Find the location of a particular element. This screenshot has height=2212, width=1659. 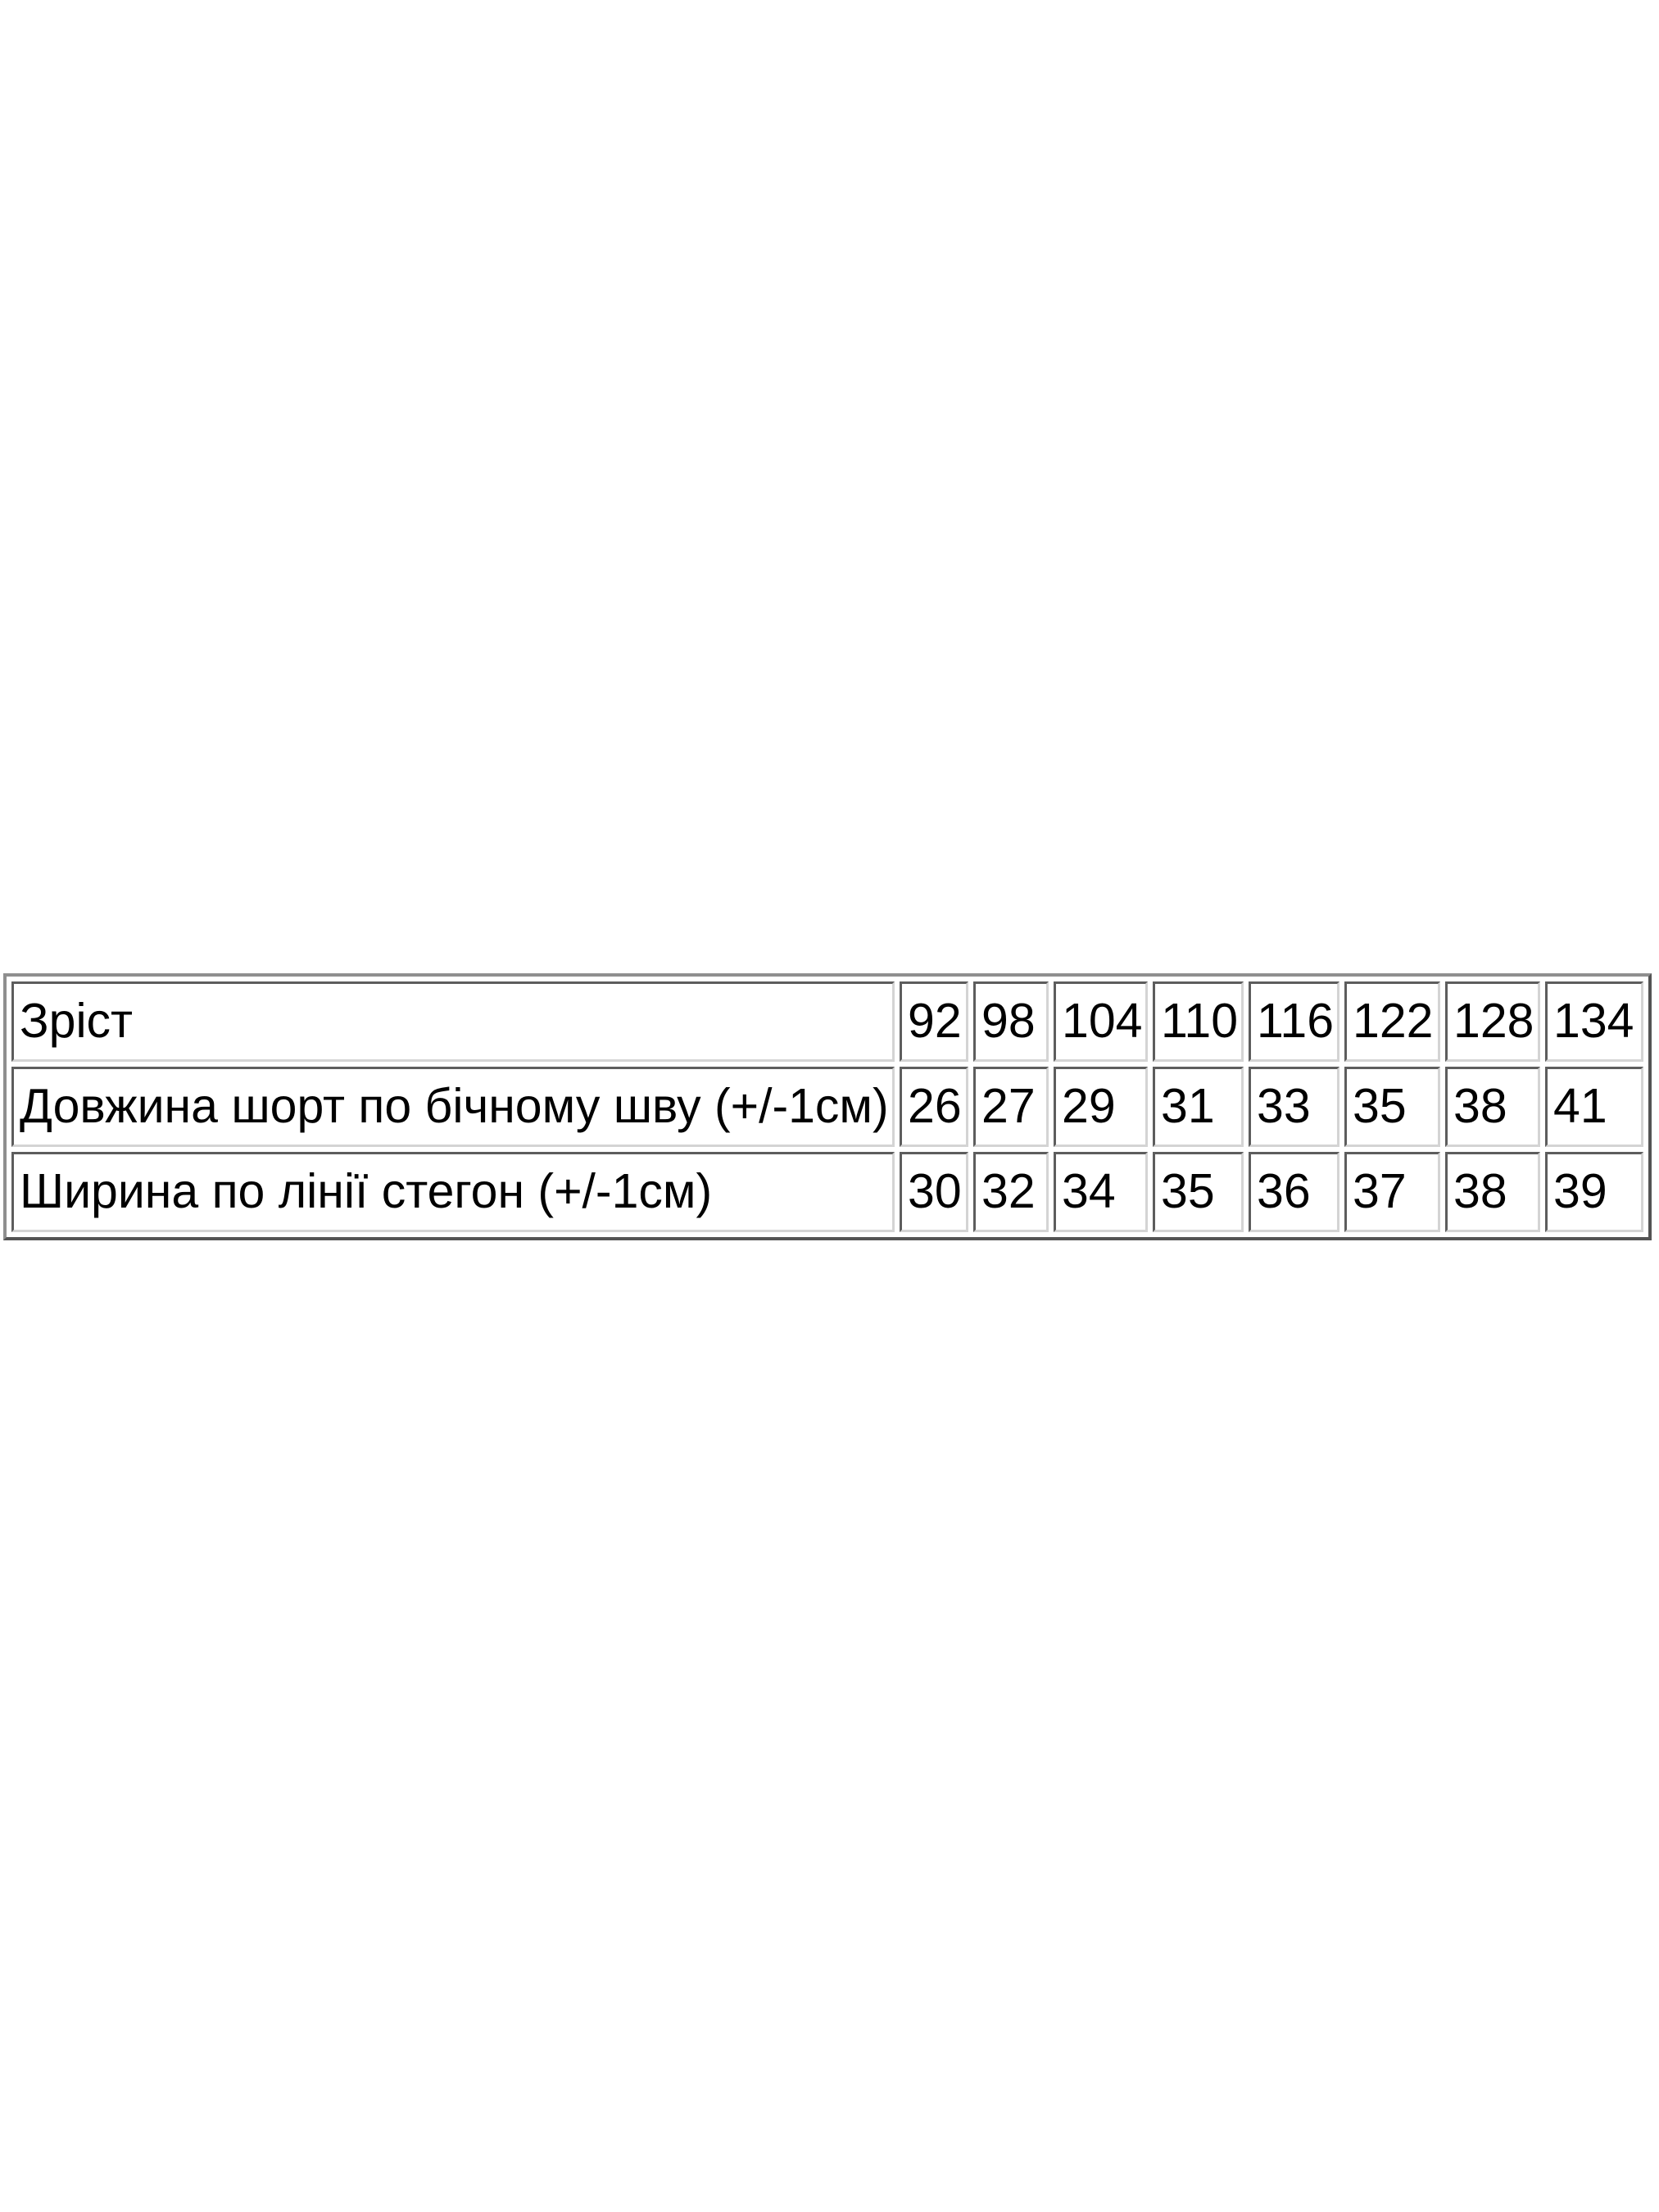

value-cell: 110 is located at coordinates (1198, 1021).